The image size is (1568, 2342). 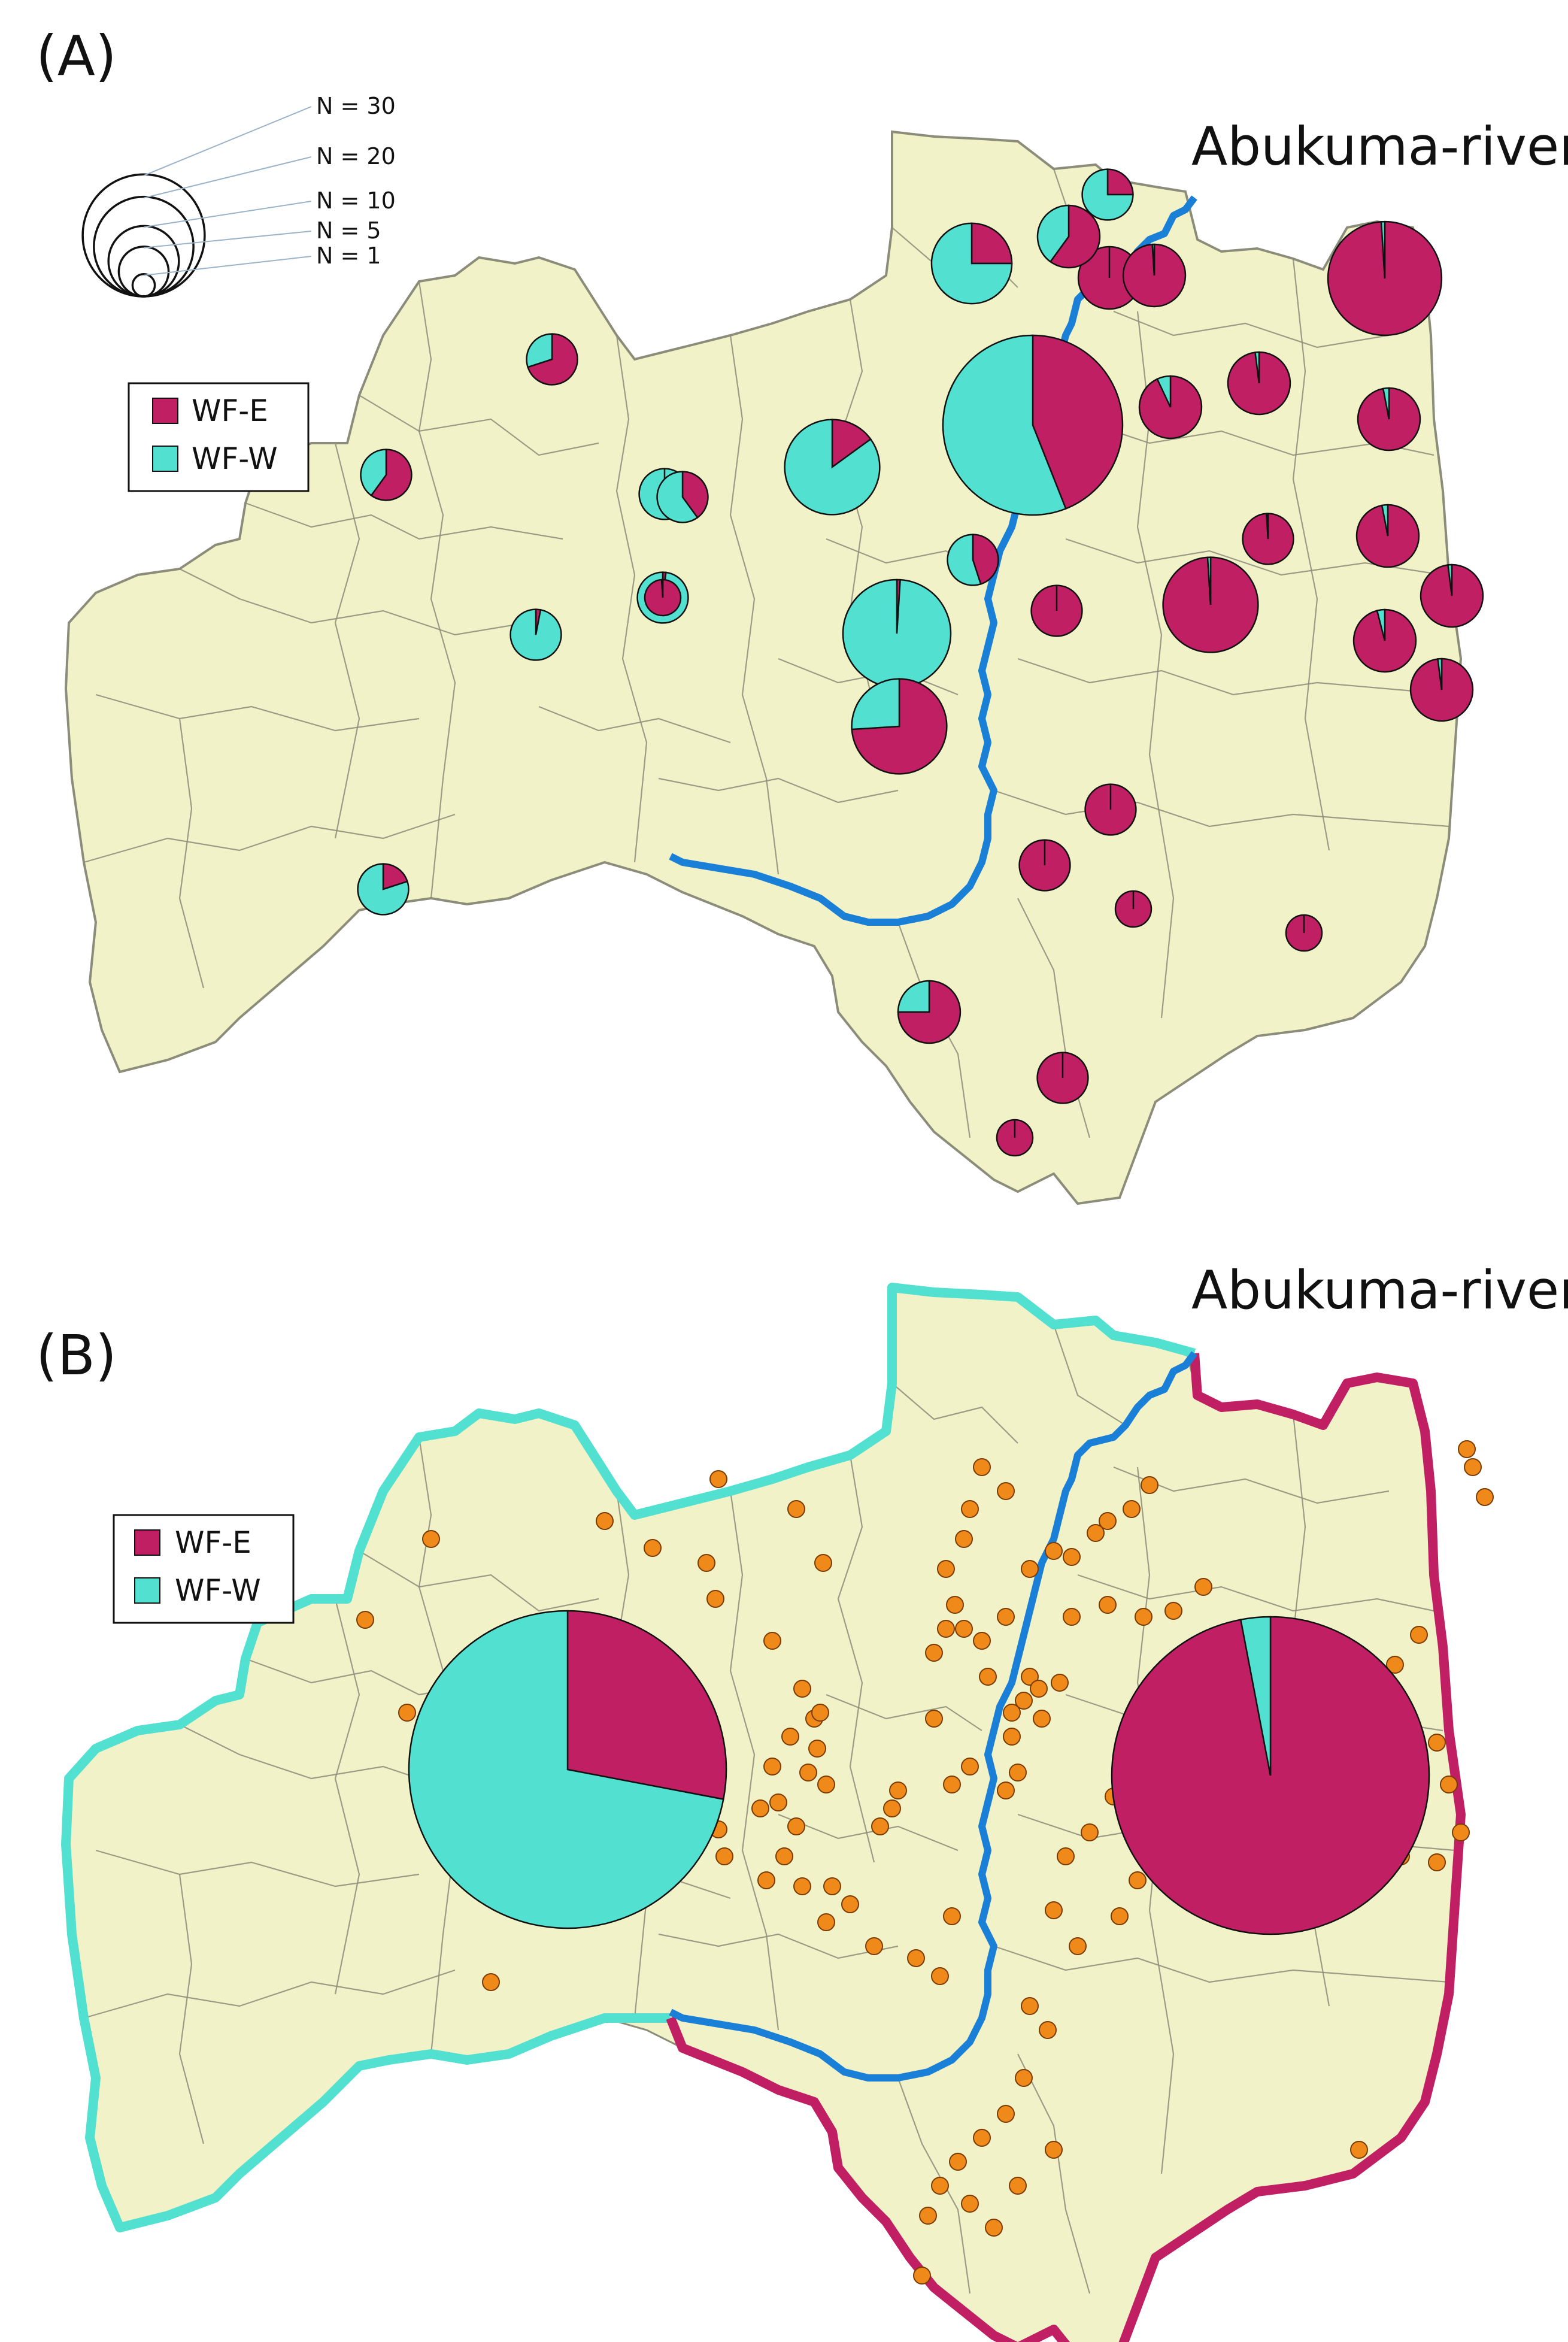 I want to click on site-pie-33-wf-e-slice, so click(x=929, y=1012).